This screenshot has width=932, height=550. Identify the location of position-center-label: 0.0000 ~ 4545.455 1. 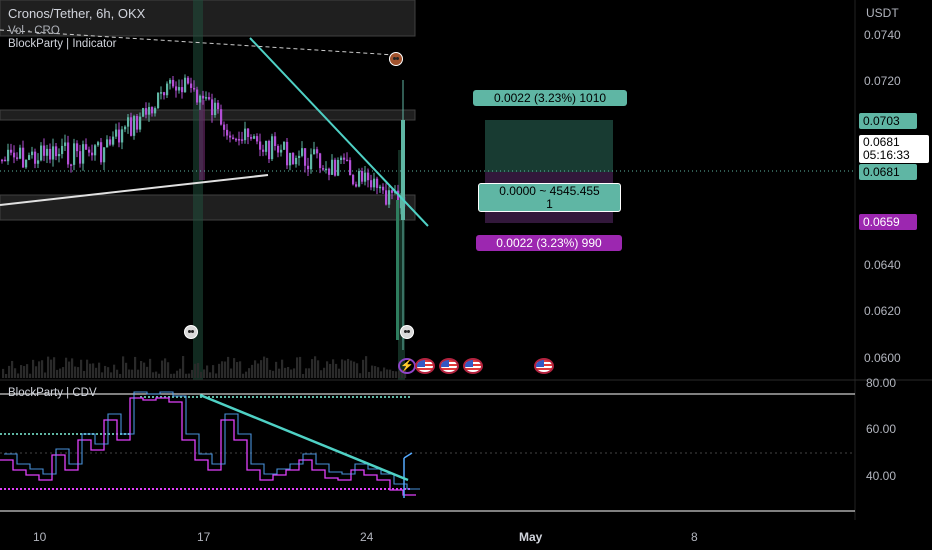
(549, 197).